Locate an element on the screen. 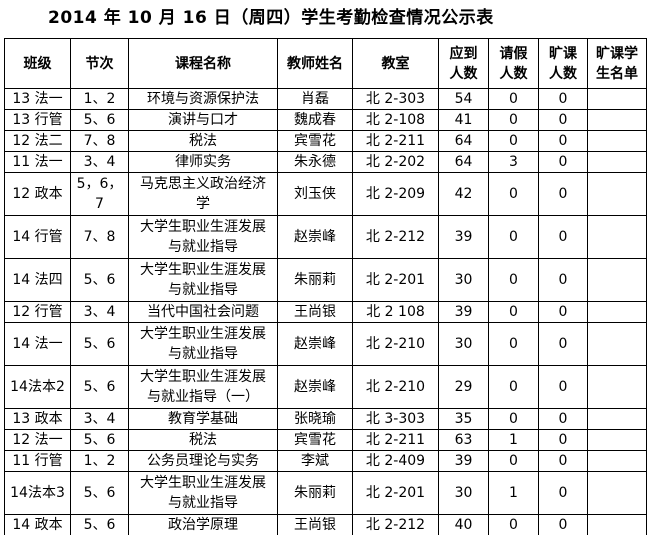 Image resolution: width=650 pixels, height=535 pixels. cell-teacher: 赵崇峰 is located at coordinates (315, 387).